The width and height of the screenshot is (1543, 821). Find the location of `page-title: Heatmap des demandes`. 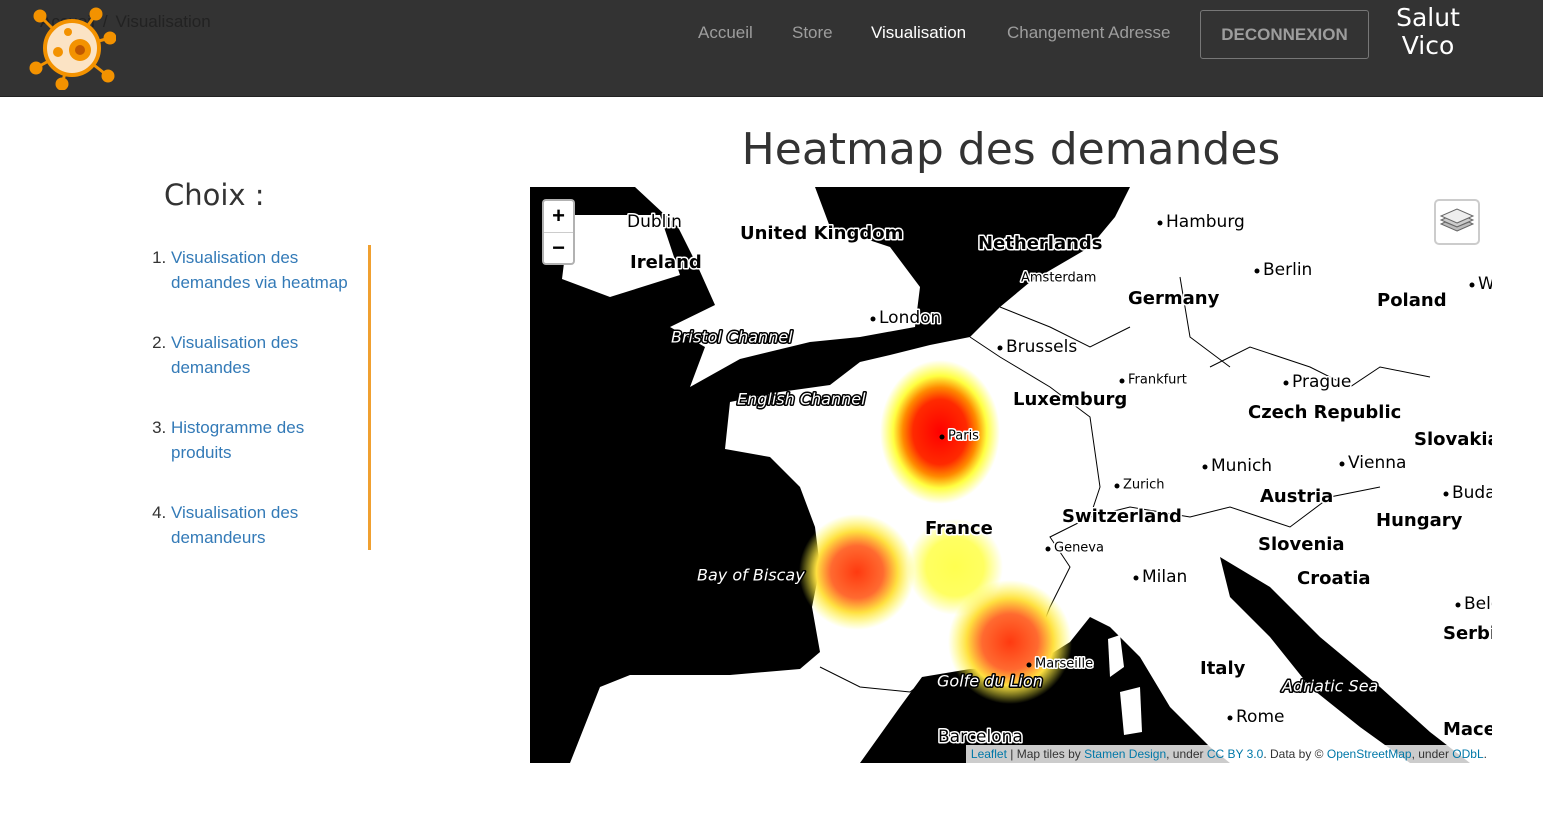

page-title: Heatmap des demandes is located at coordinates (1011, 149).